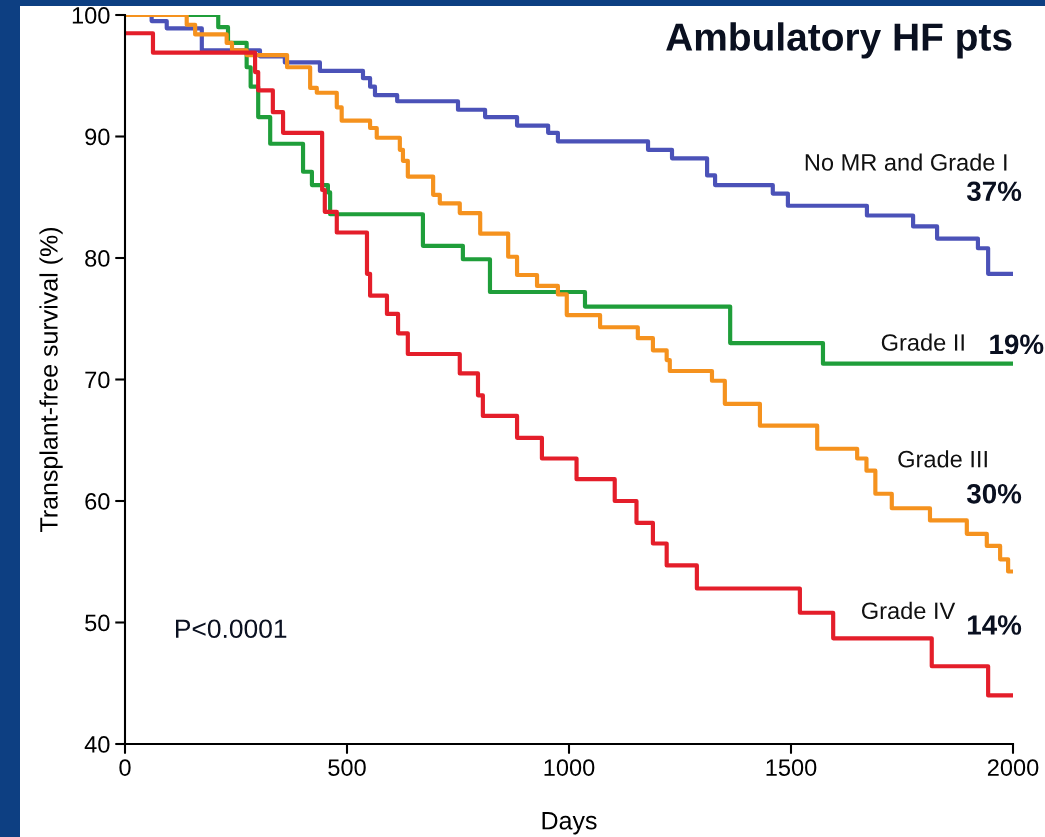 The width and height of the screenshot is (1045, 837). What do you see at coordinates (97, 137) in the screenshot?
I see `y-tick-label: 90` at bounding box center [97, 137].